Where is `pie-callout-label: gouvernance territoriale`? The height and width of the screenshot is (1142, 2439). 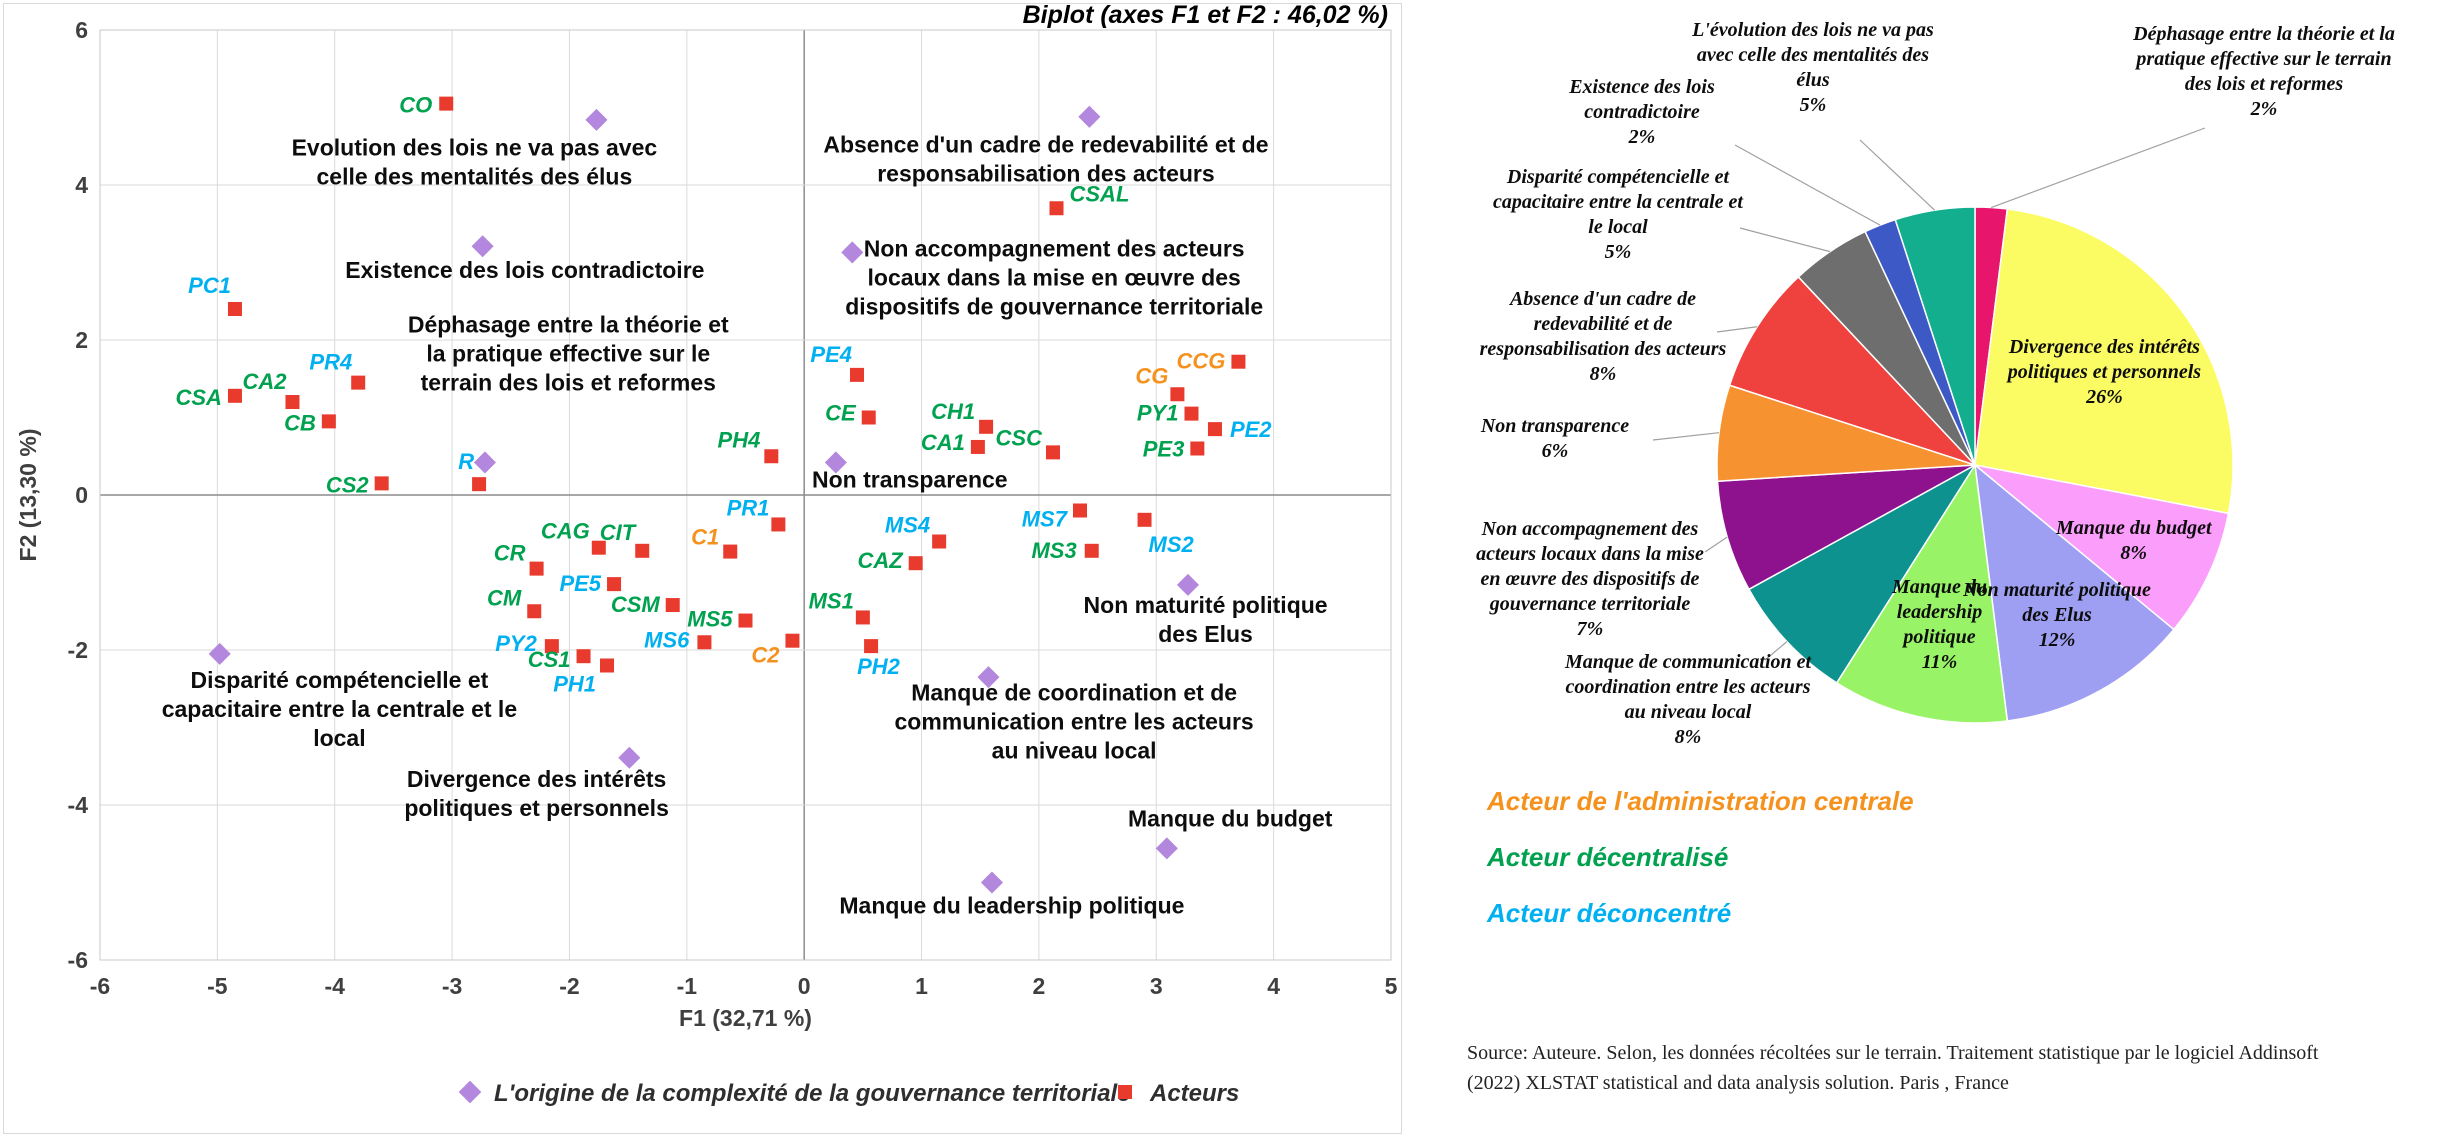
pie-callout-label: gouvernance territoriale is located at coordinates (1590, 604).